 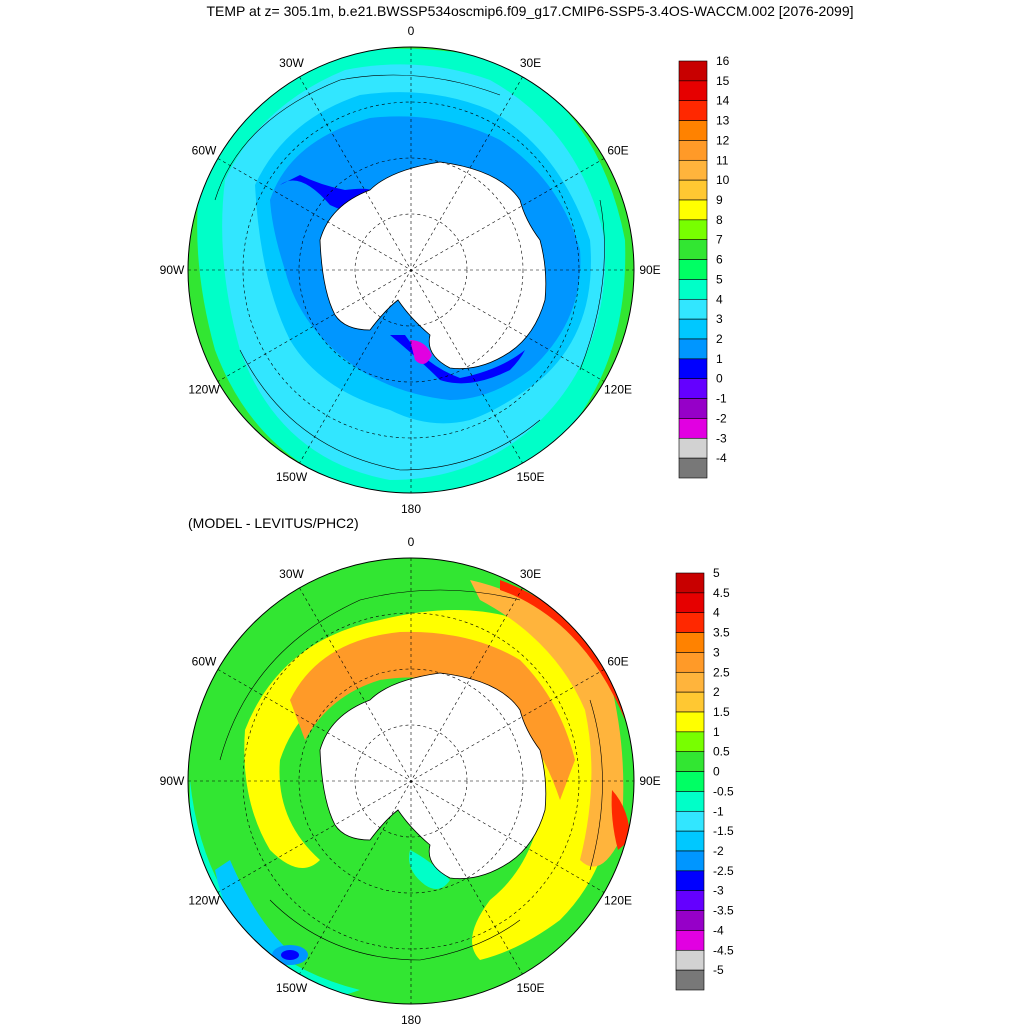 I want to click on colorbar-label: 0.5, so click(x=721, y=752).